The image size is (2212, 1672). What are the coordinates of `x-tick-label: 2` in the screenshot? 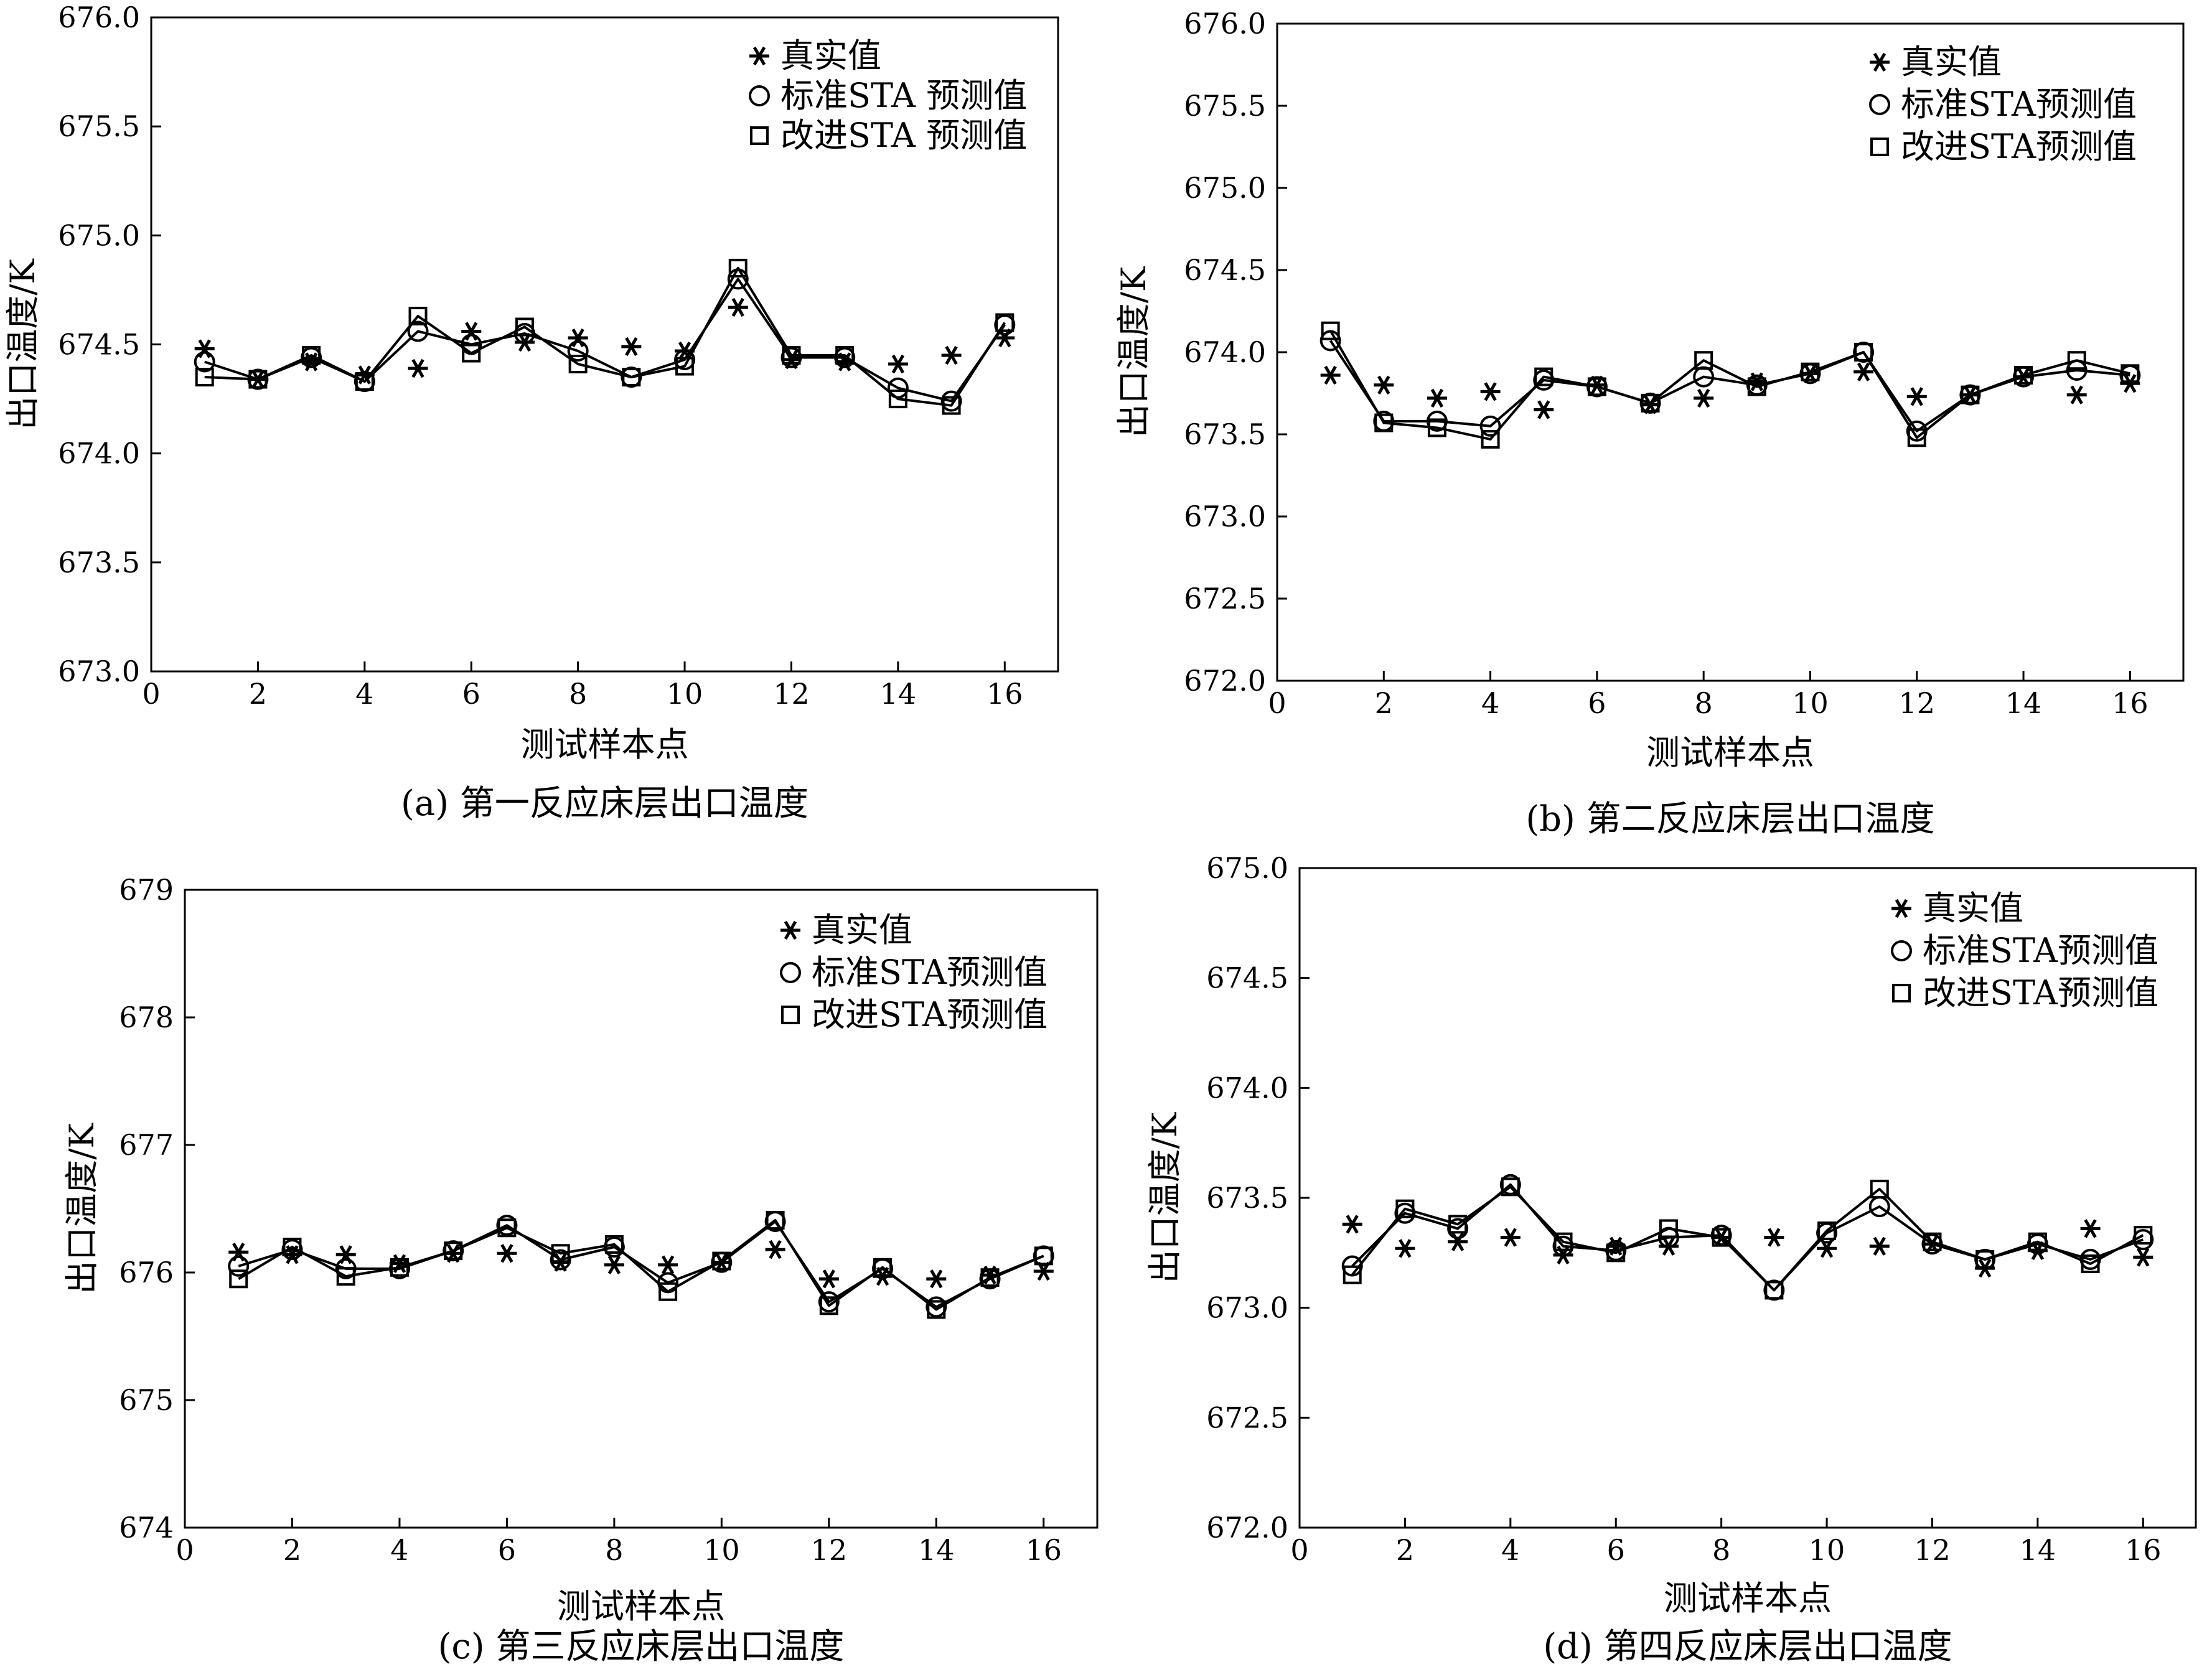 It's located at (292, 1550).